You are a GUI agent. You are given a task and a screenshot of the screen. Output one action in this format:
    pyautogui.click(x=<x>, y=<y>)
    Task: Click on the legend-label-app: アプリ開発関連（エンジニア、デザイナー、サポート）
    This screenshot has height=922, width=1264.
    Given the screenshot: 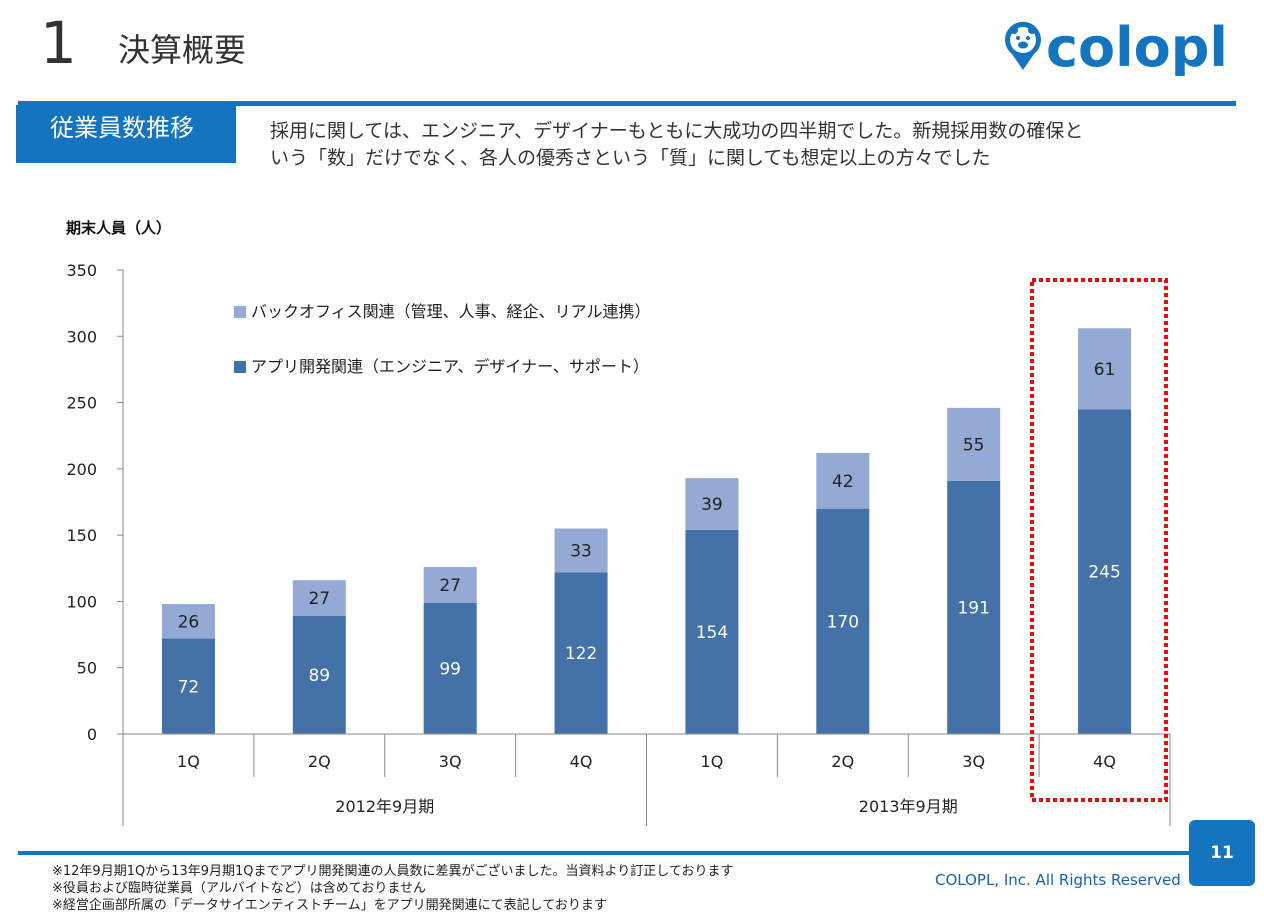 What is the action you would take?
    pyautogui.click(x=450, y=366)
    